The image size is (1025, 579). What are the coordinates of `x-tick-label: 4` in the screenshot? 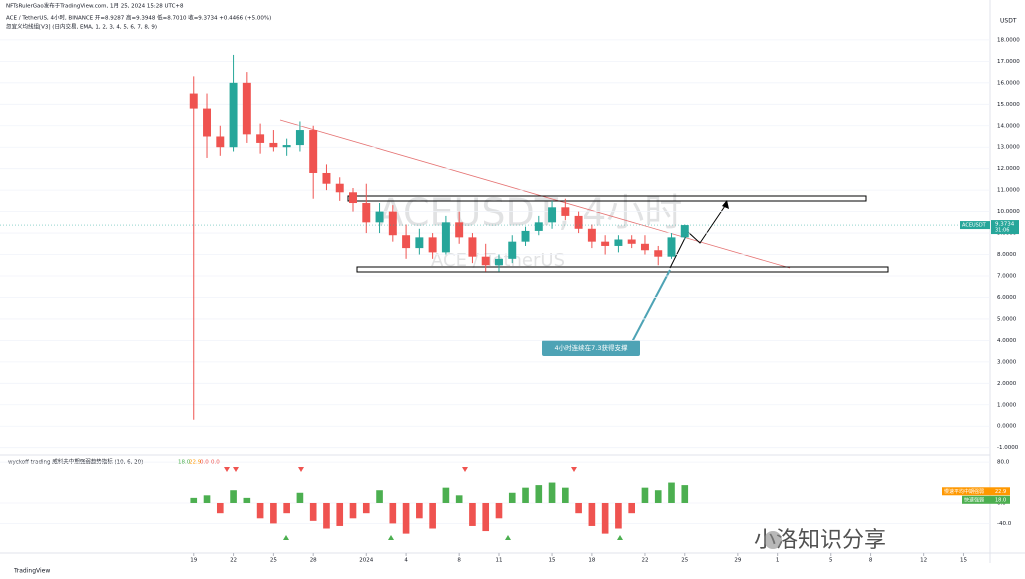 It's located at (406, 561).